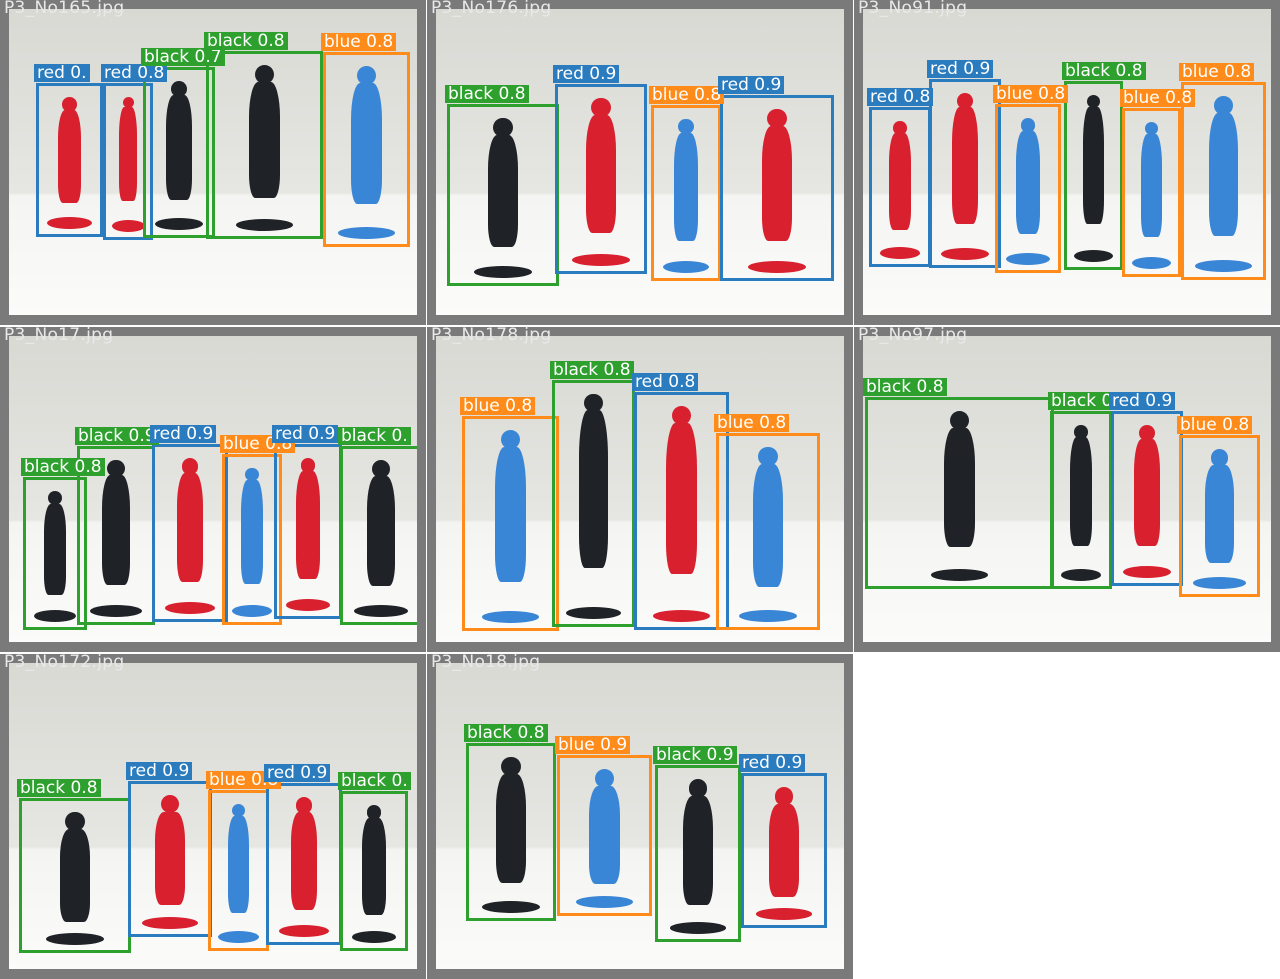  I want to click on image-filename: P3_No18.jpg, so click(486, 663).